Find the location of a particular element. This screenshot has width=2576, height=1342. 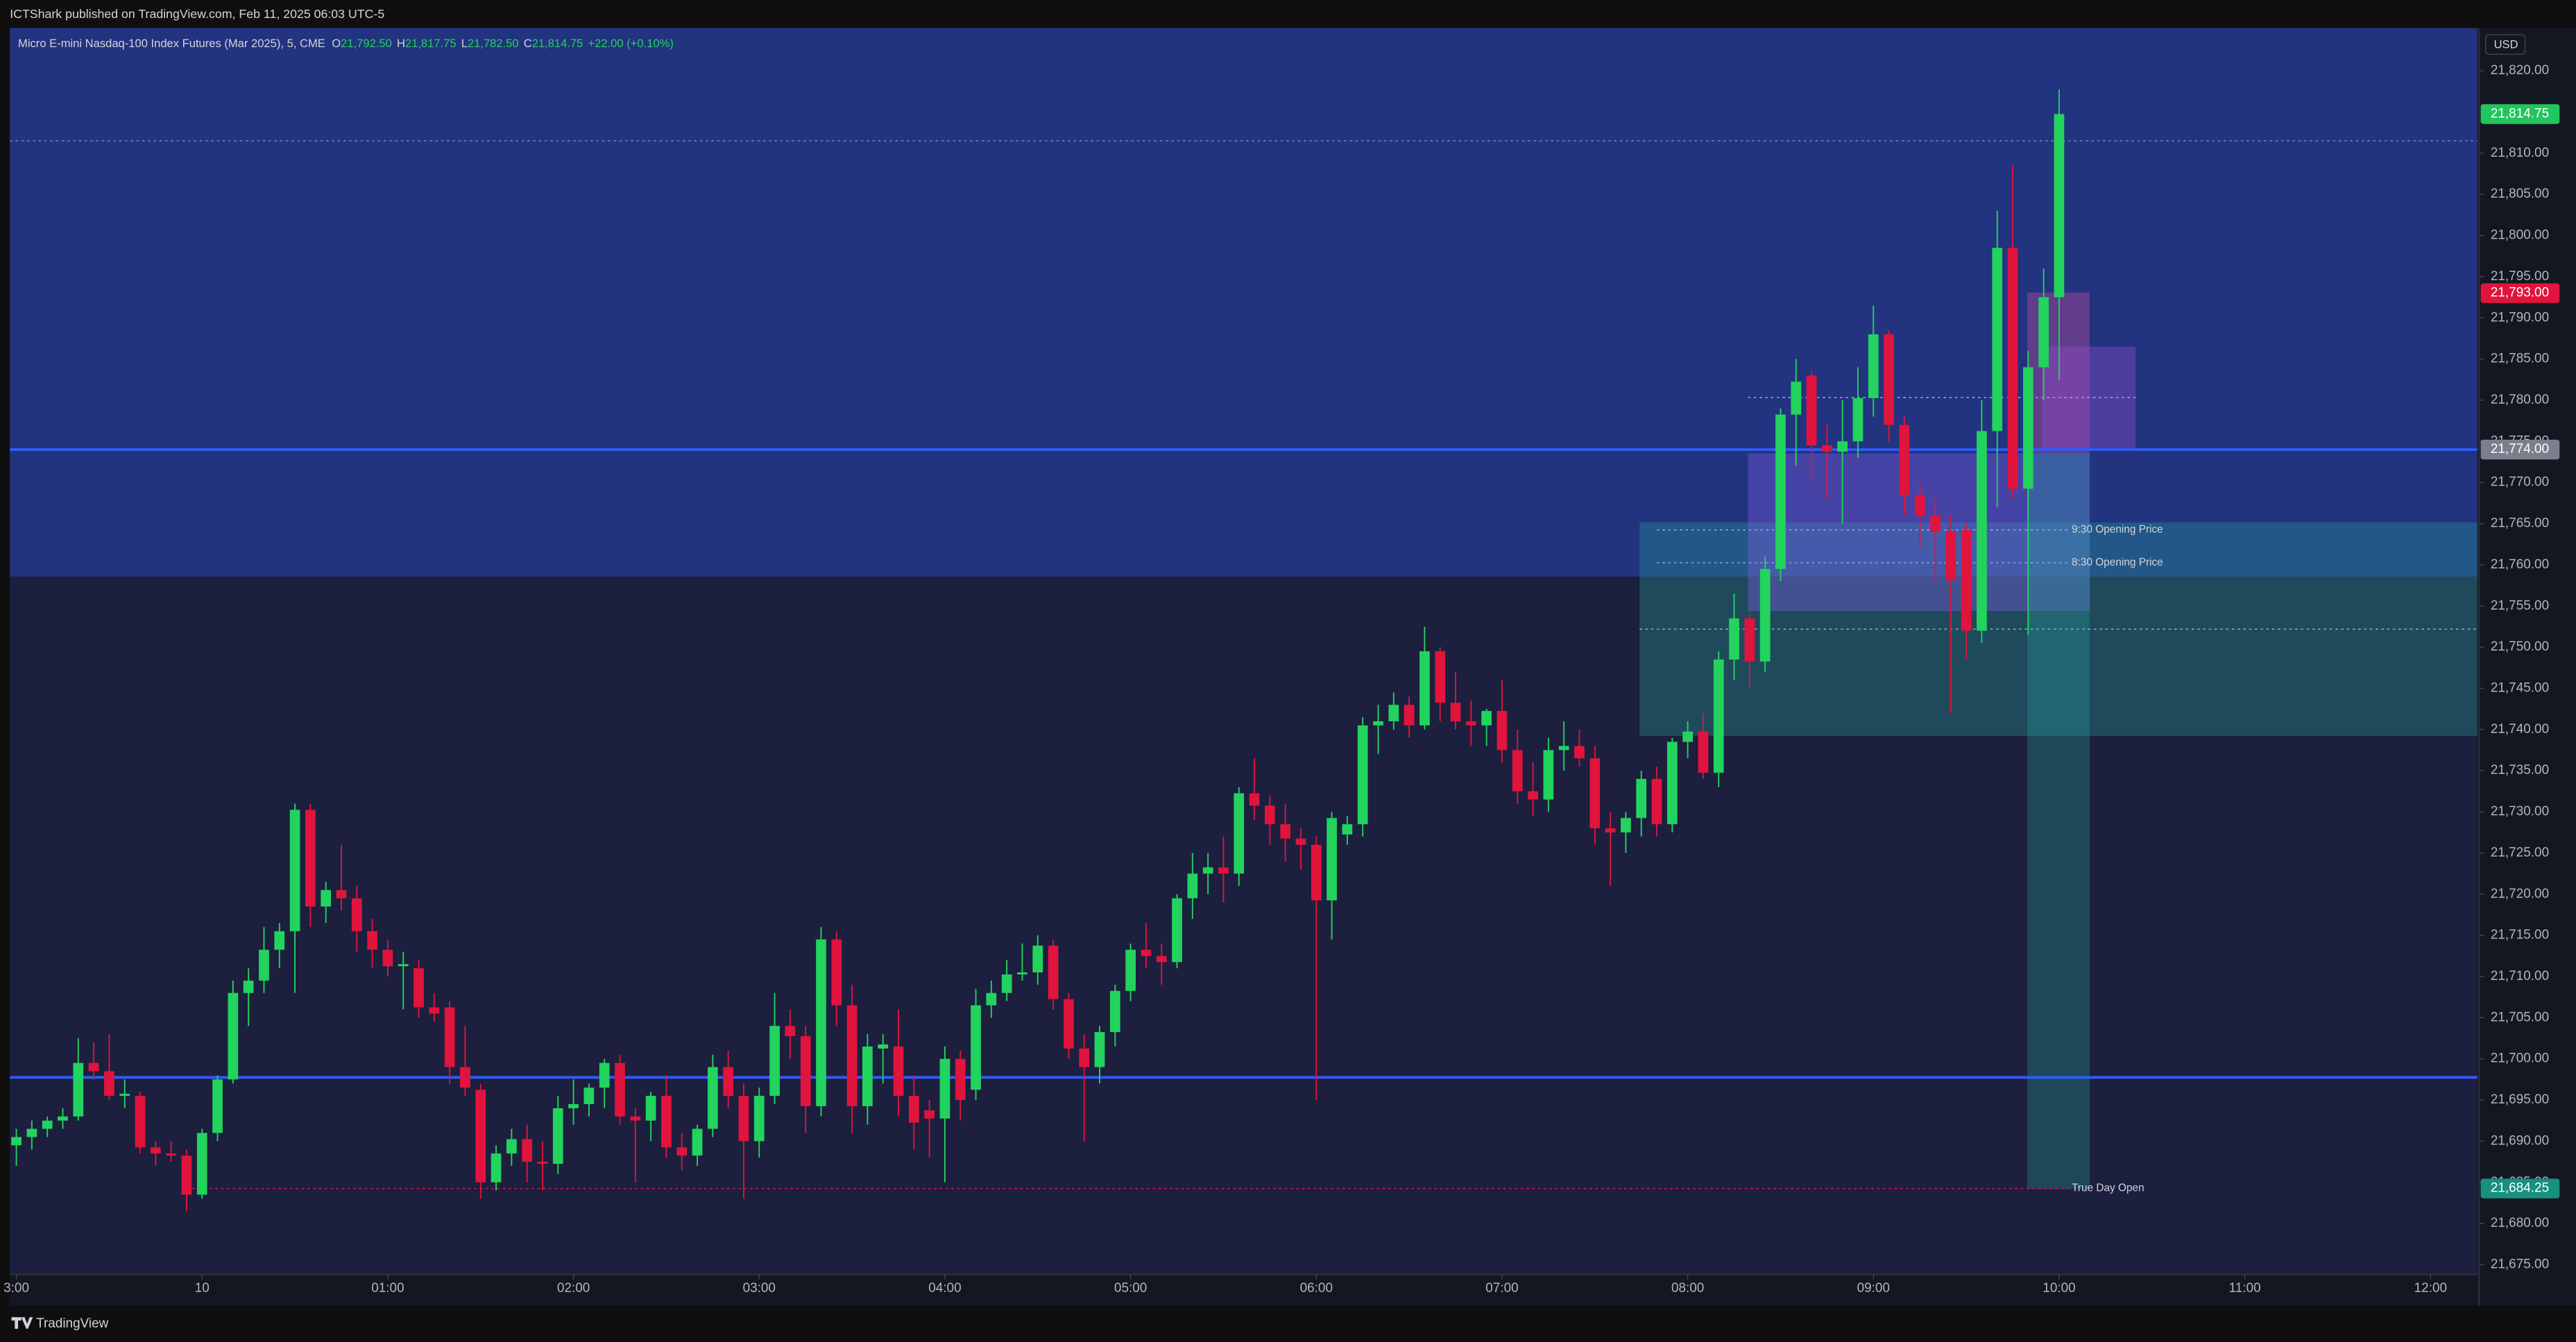

y-tick-label: 21,730.00 is located at coordinates (2520, 812).